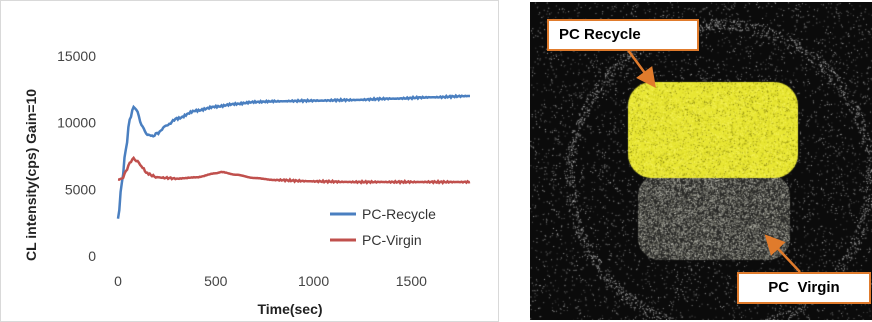 The image size is (872, 322). I want to click on y-tick-label: 5000, so click(80, 189).